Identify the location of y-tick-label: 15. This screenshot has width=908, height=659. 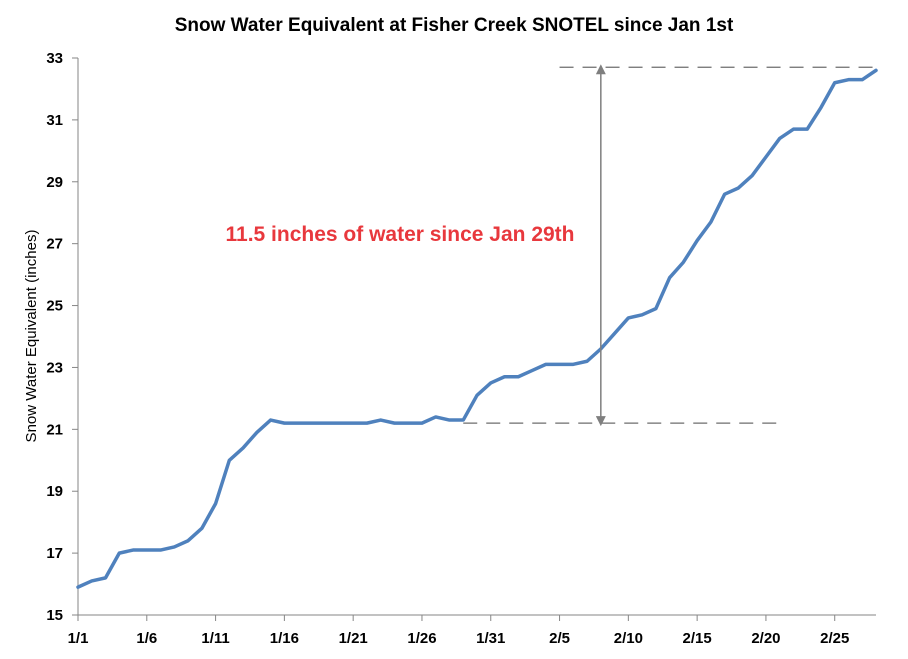
(54, 615).